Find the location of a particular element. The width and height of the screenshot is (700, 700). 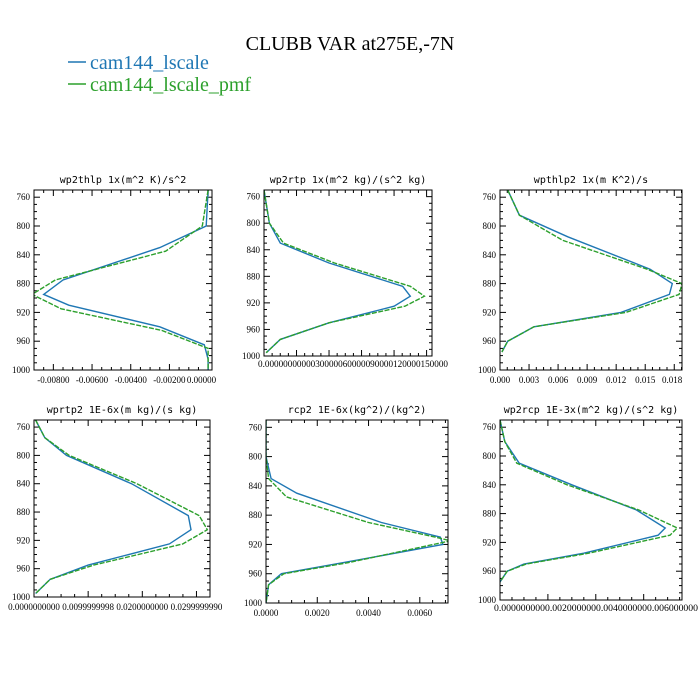

x-tick-label: 0.003 is located at coordinates (529, 380).